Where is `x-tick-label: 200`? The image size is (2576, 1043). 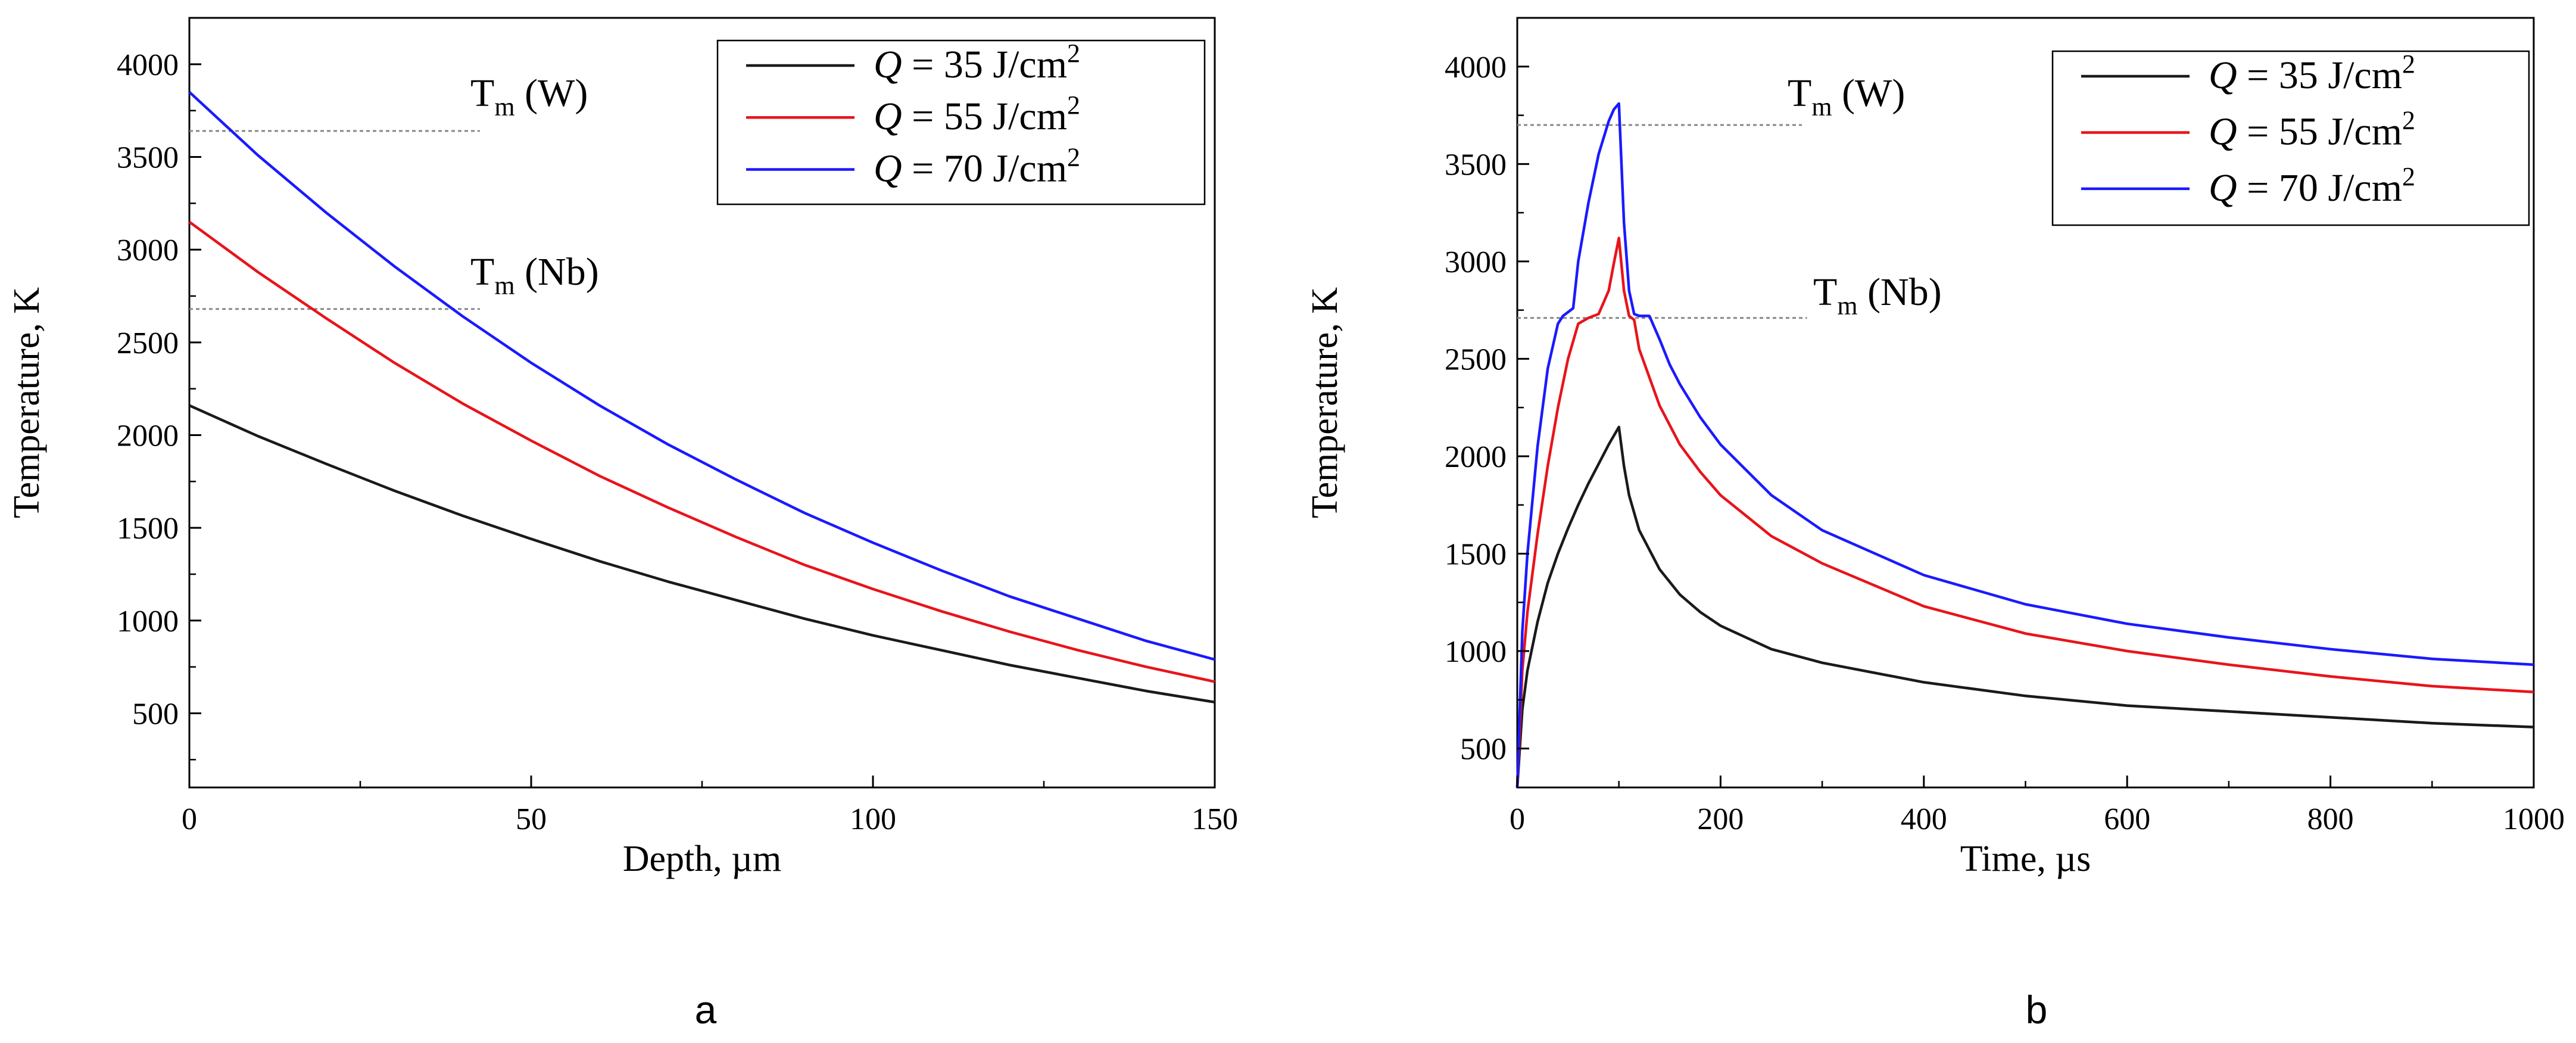
x-tick-label: 200 is located at coordinates (1720, 819).